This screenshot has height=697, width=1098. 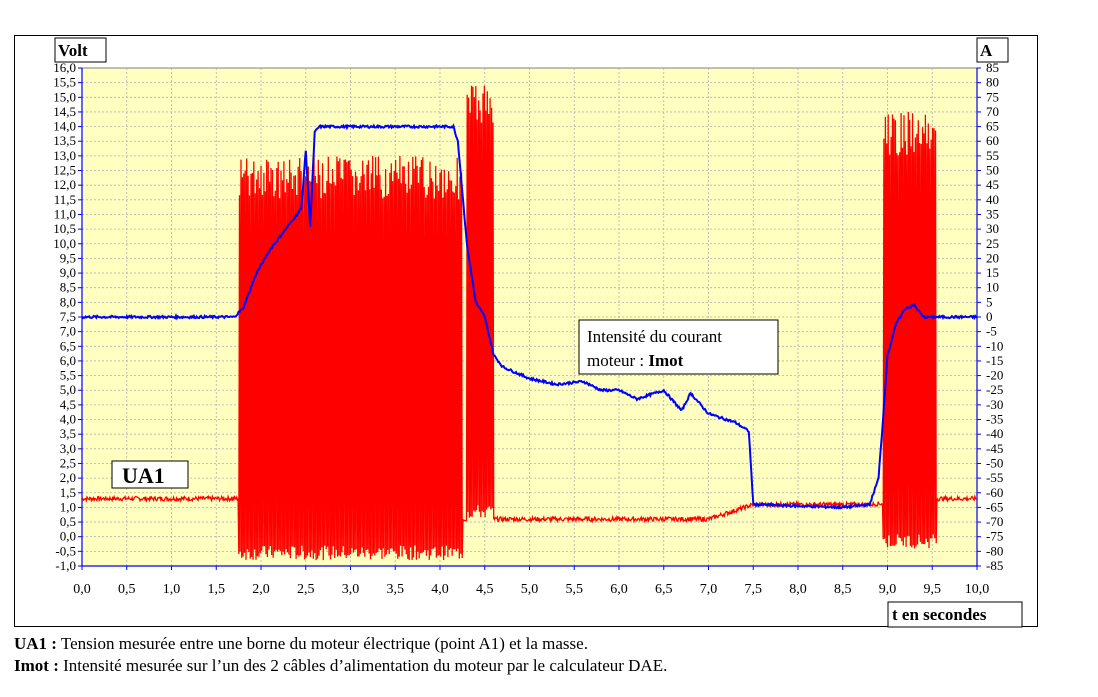 I want to click on x-tick-label: 3,0, so click(x=351, y=589).